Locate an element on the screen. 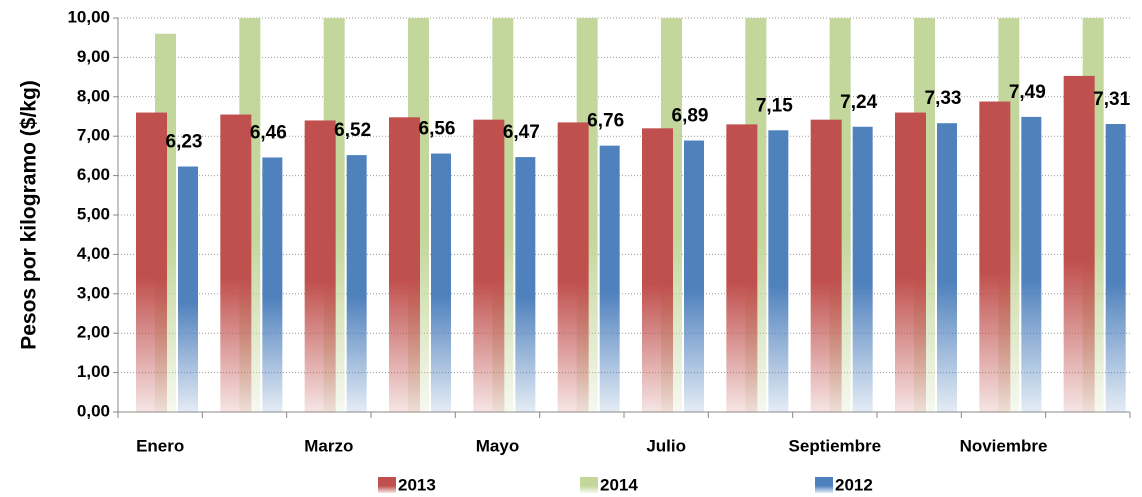 Image resolution: width=1142 pixels, height=497 pixels. data-label: 7,31 is located at coordinates (1111, 99).